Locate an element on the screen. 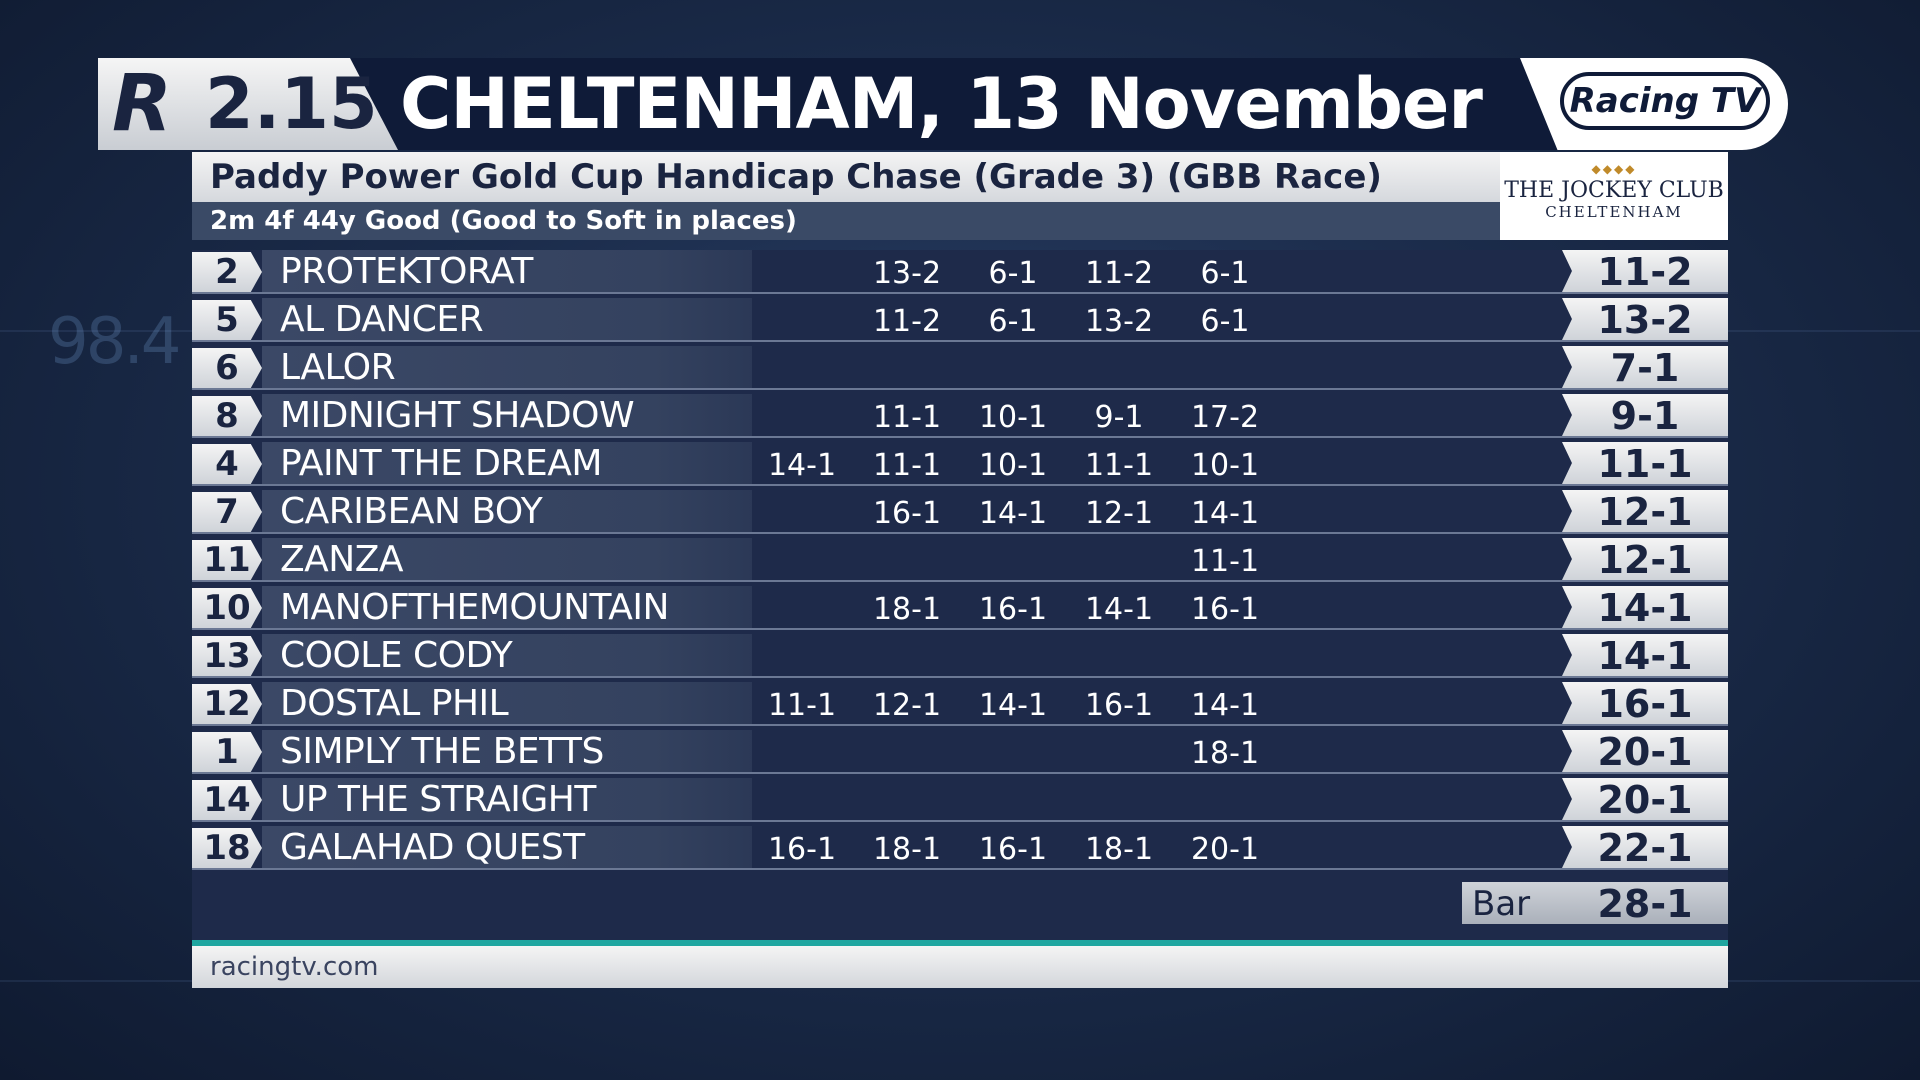 Image resolution: width=1920 pixels, height=1080 pixels. runner-number: 6 is located at coordinates (227, 368).